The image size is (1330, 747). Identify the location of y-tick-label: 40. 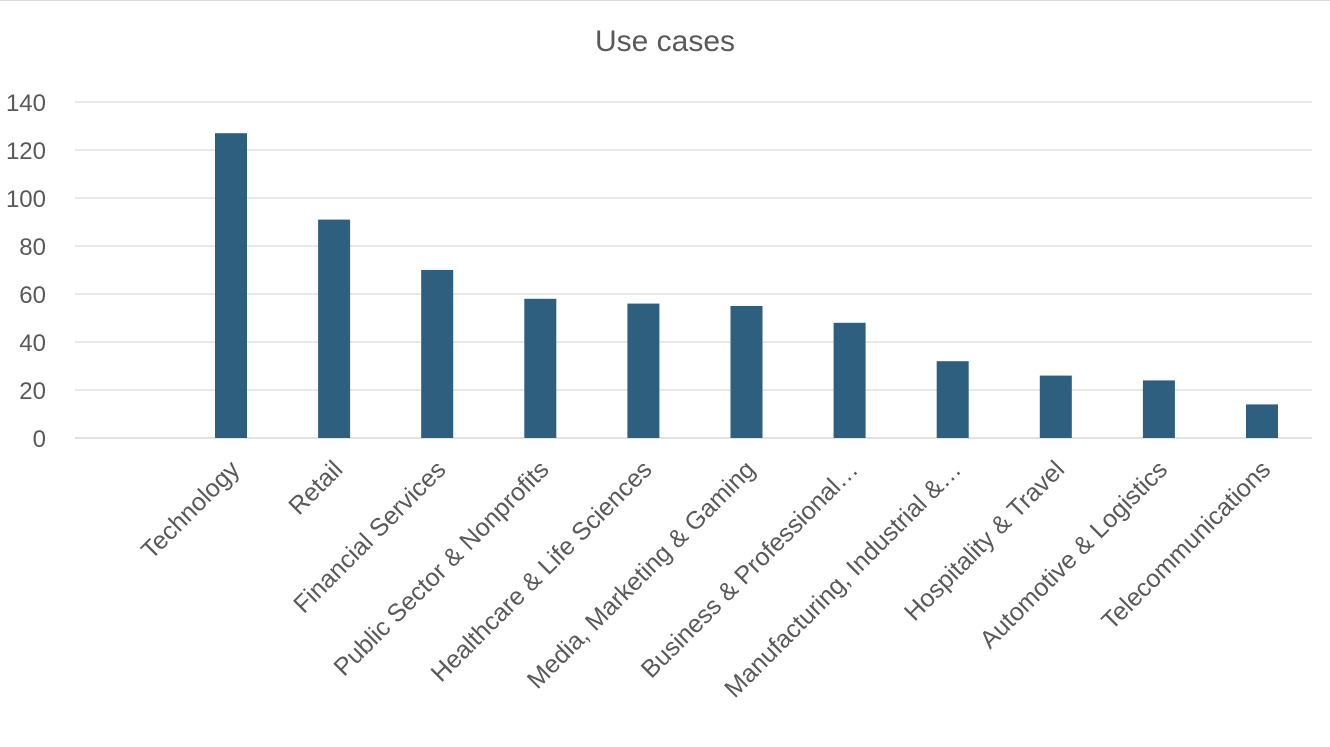
(32, 343).